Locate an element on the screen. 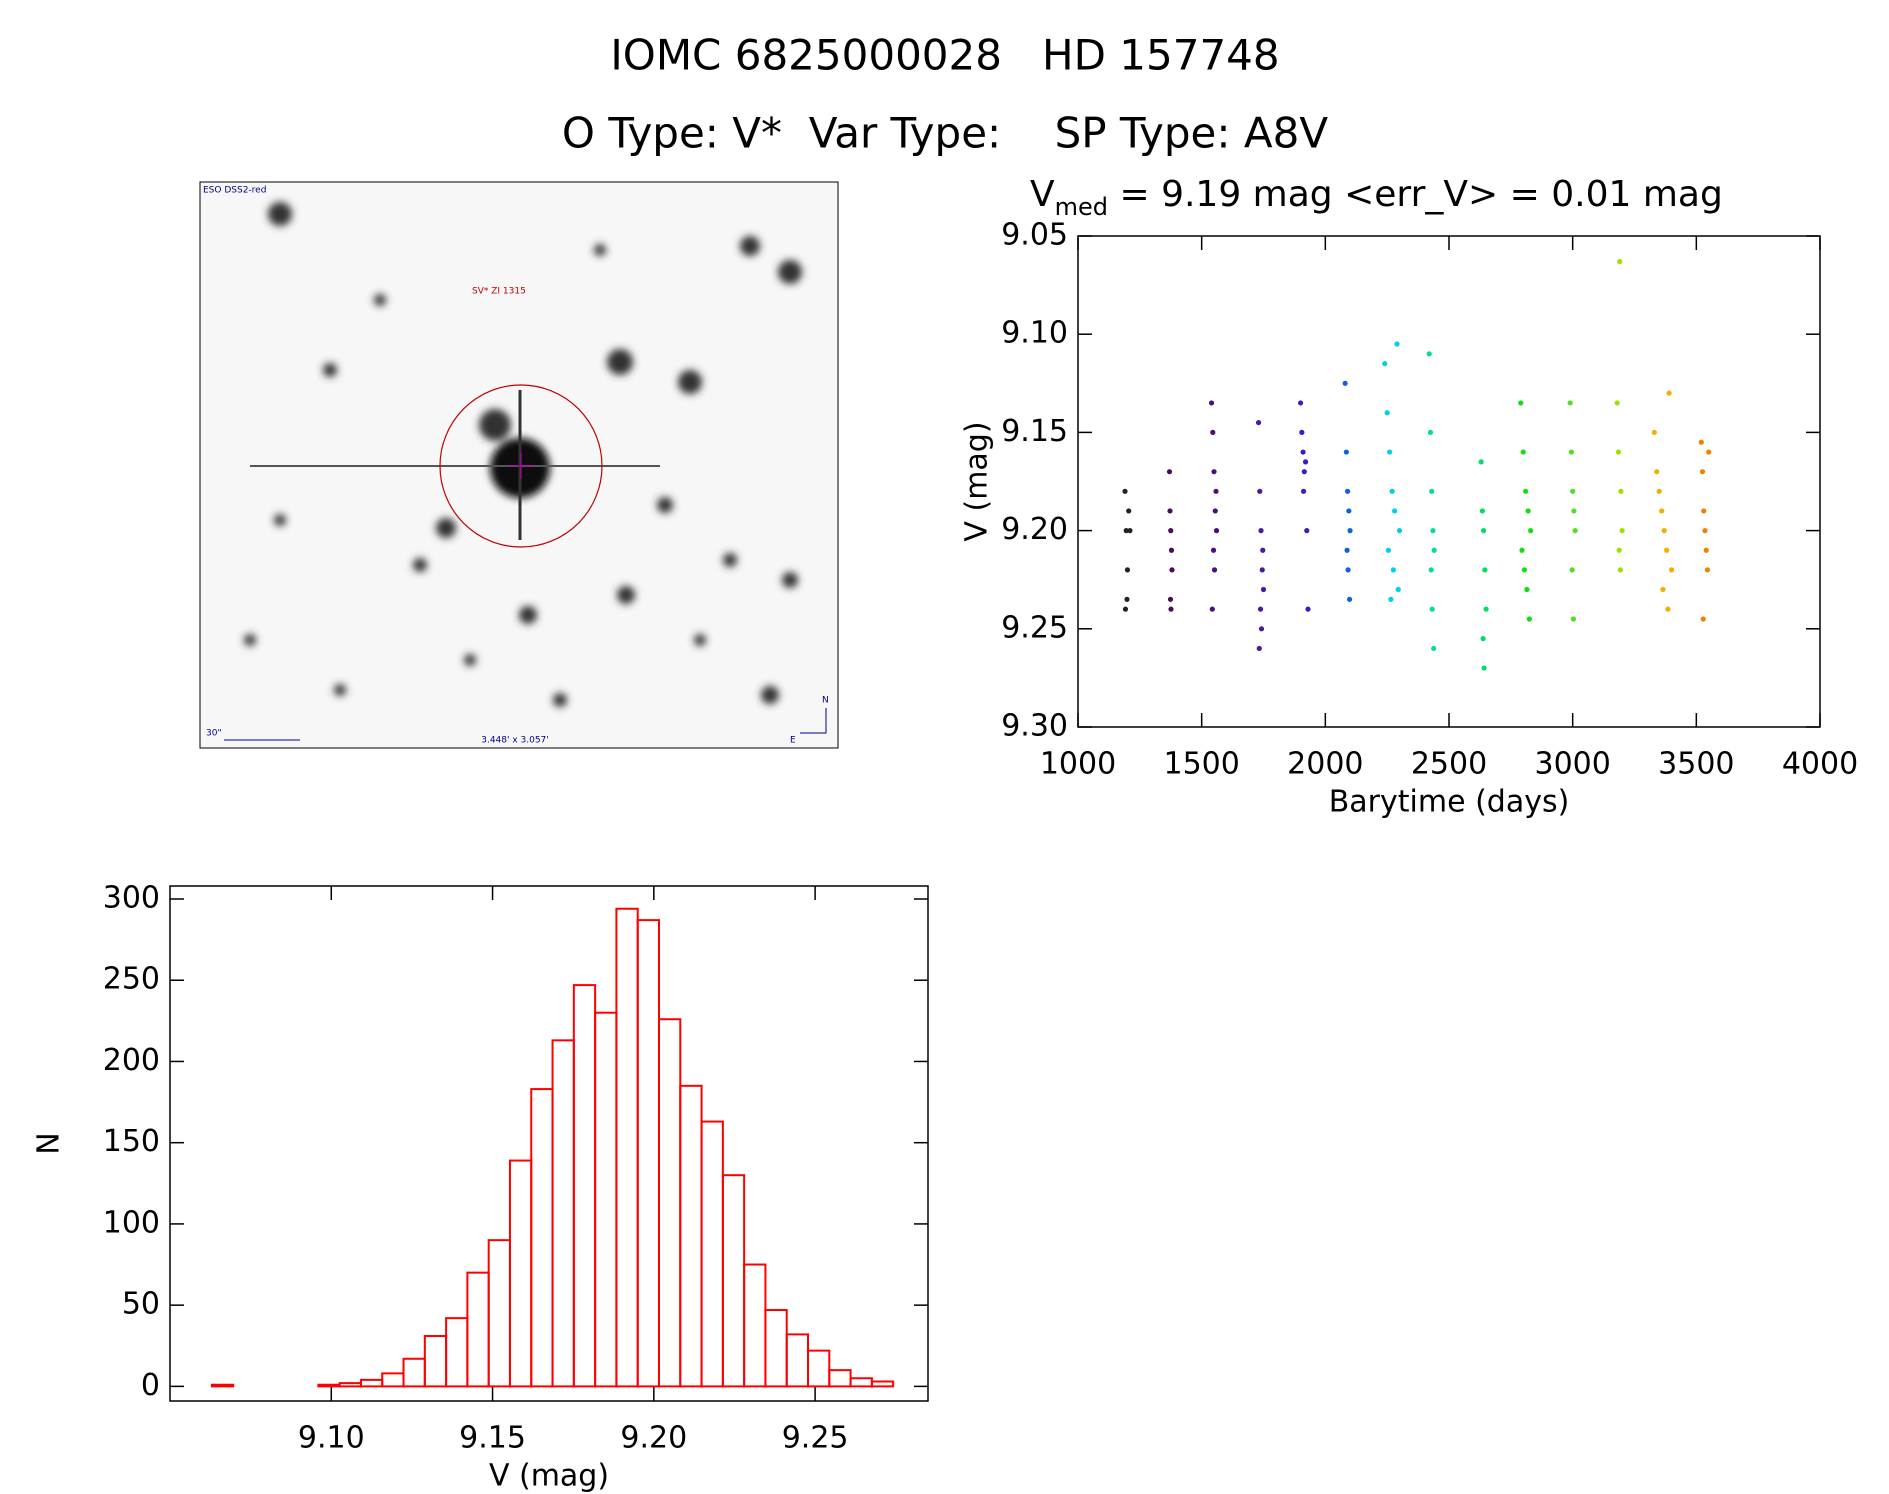 The width and height of the screenshot is (1889, 1494). subtitle: O Type: V* Var Type: SP Type: A8V is located at coordinates (945, 133).